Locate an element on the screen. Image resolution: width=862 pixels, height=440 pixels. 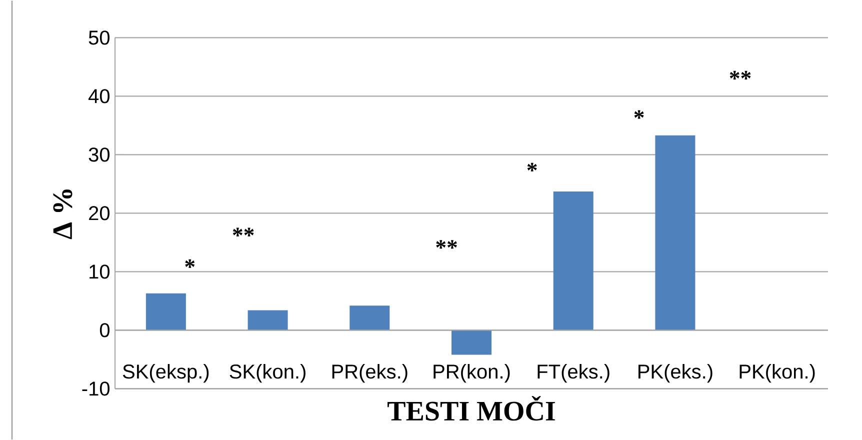
y-axis-title: Δ % is located at coordinates (62, 214).